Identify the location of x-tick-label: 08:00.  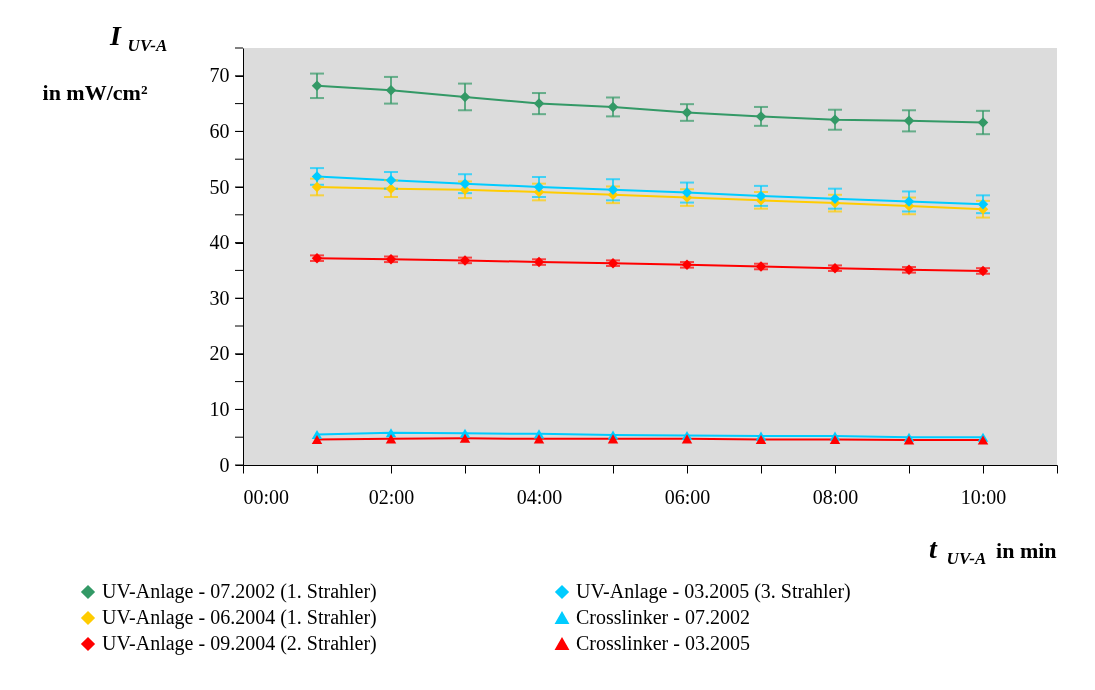
(835, 496).